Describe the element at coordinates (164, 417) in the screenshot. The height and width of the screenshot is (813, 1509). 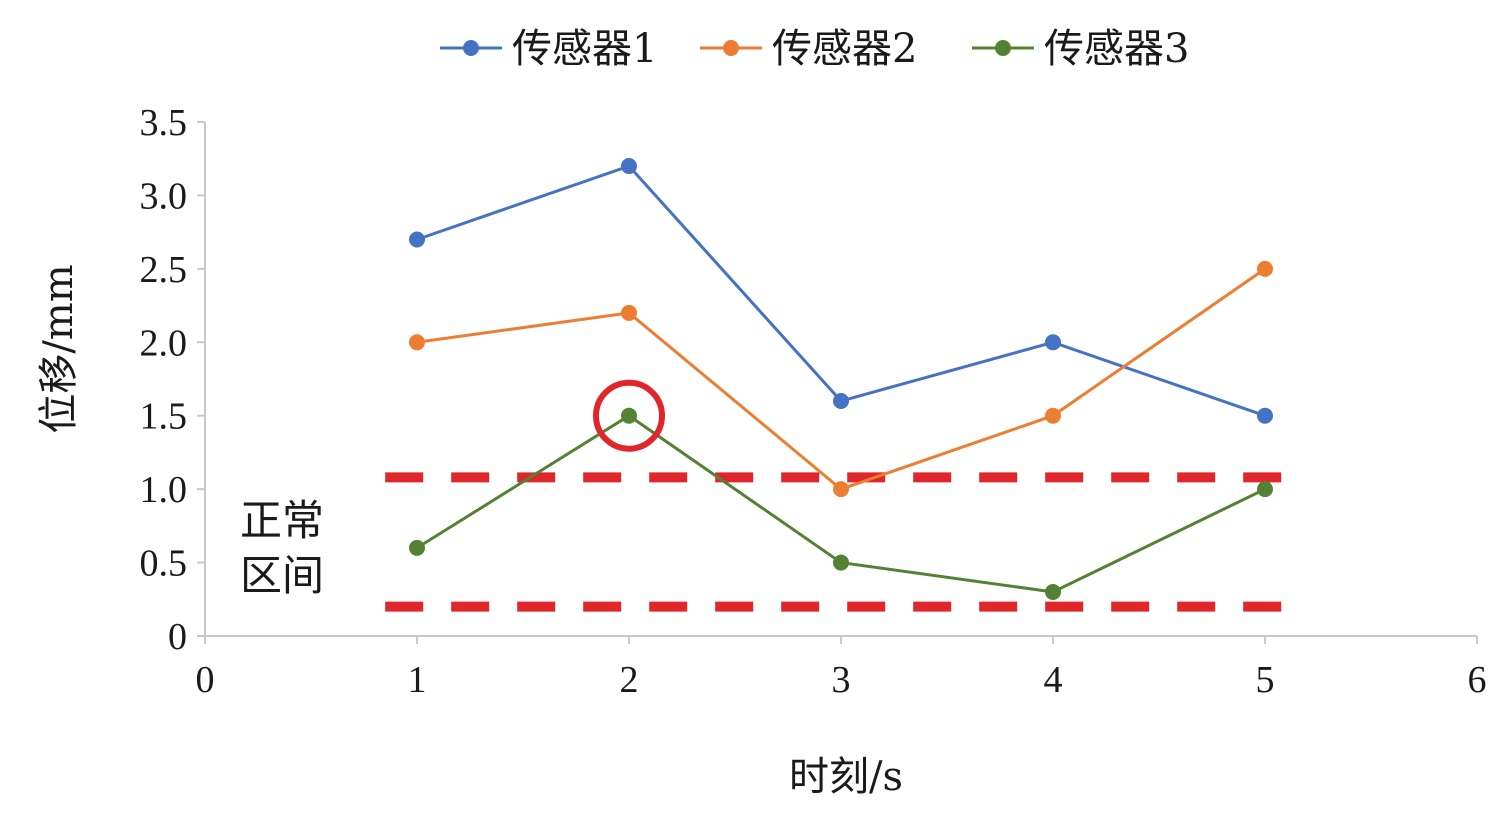
I see `y-tick-label: 1.5` at that location.